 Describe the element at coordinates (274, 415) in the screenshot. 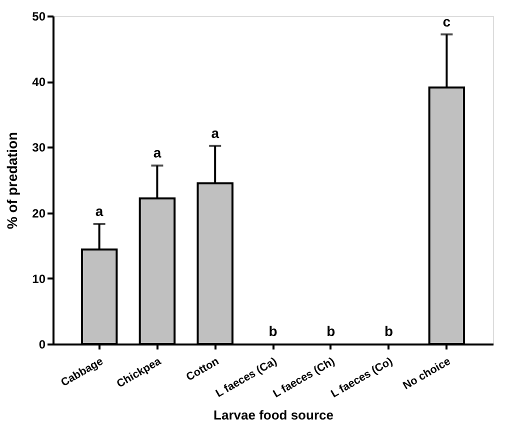

I see `x-axis-title: Larvae food source` at that location.